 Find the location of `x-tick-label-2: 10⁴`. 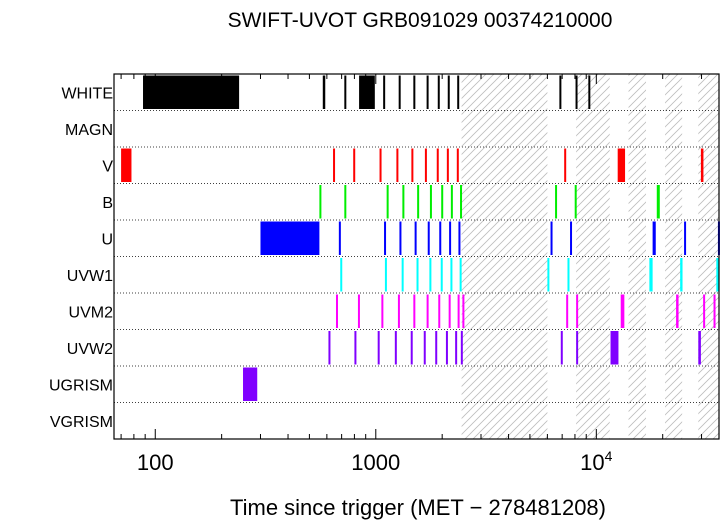

x-tick-label-2: 10⁴ is located at coordinates (596, 461).